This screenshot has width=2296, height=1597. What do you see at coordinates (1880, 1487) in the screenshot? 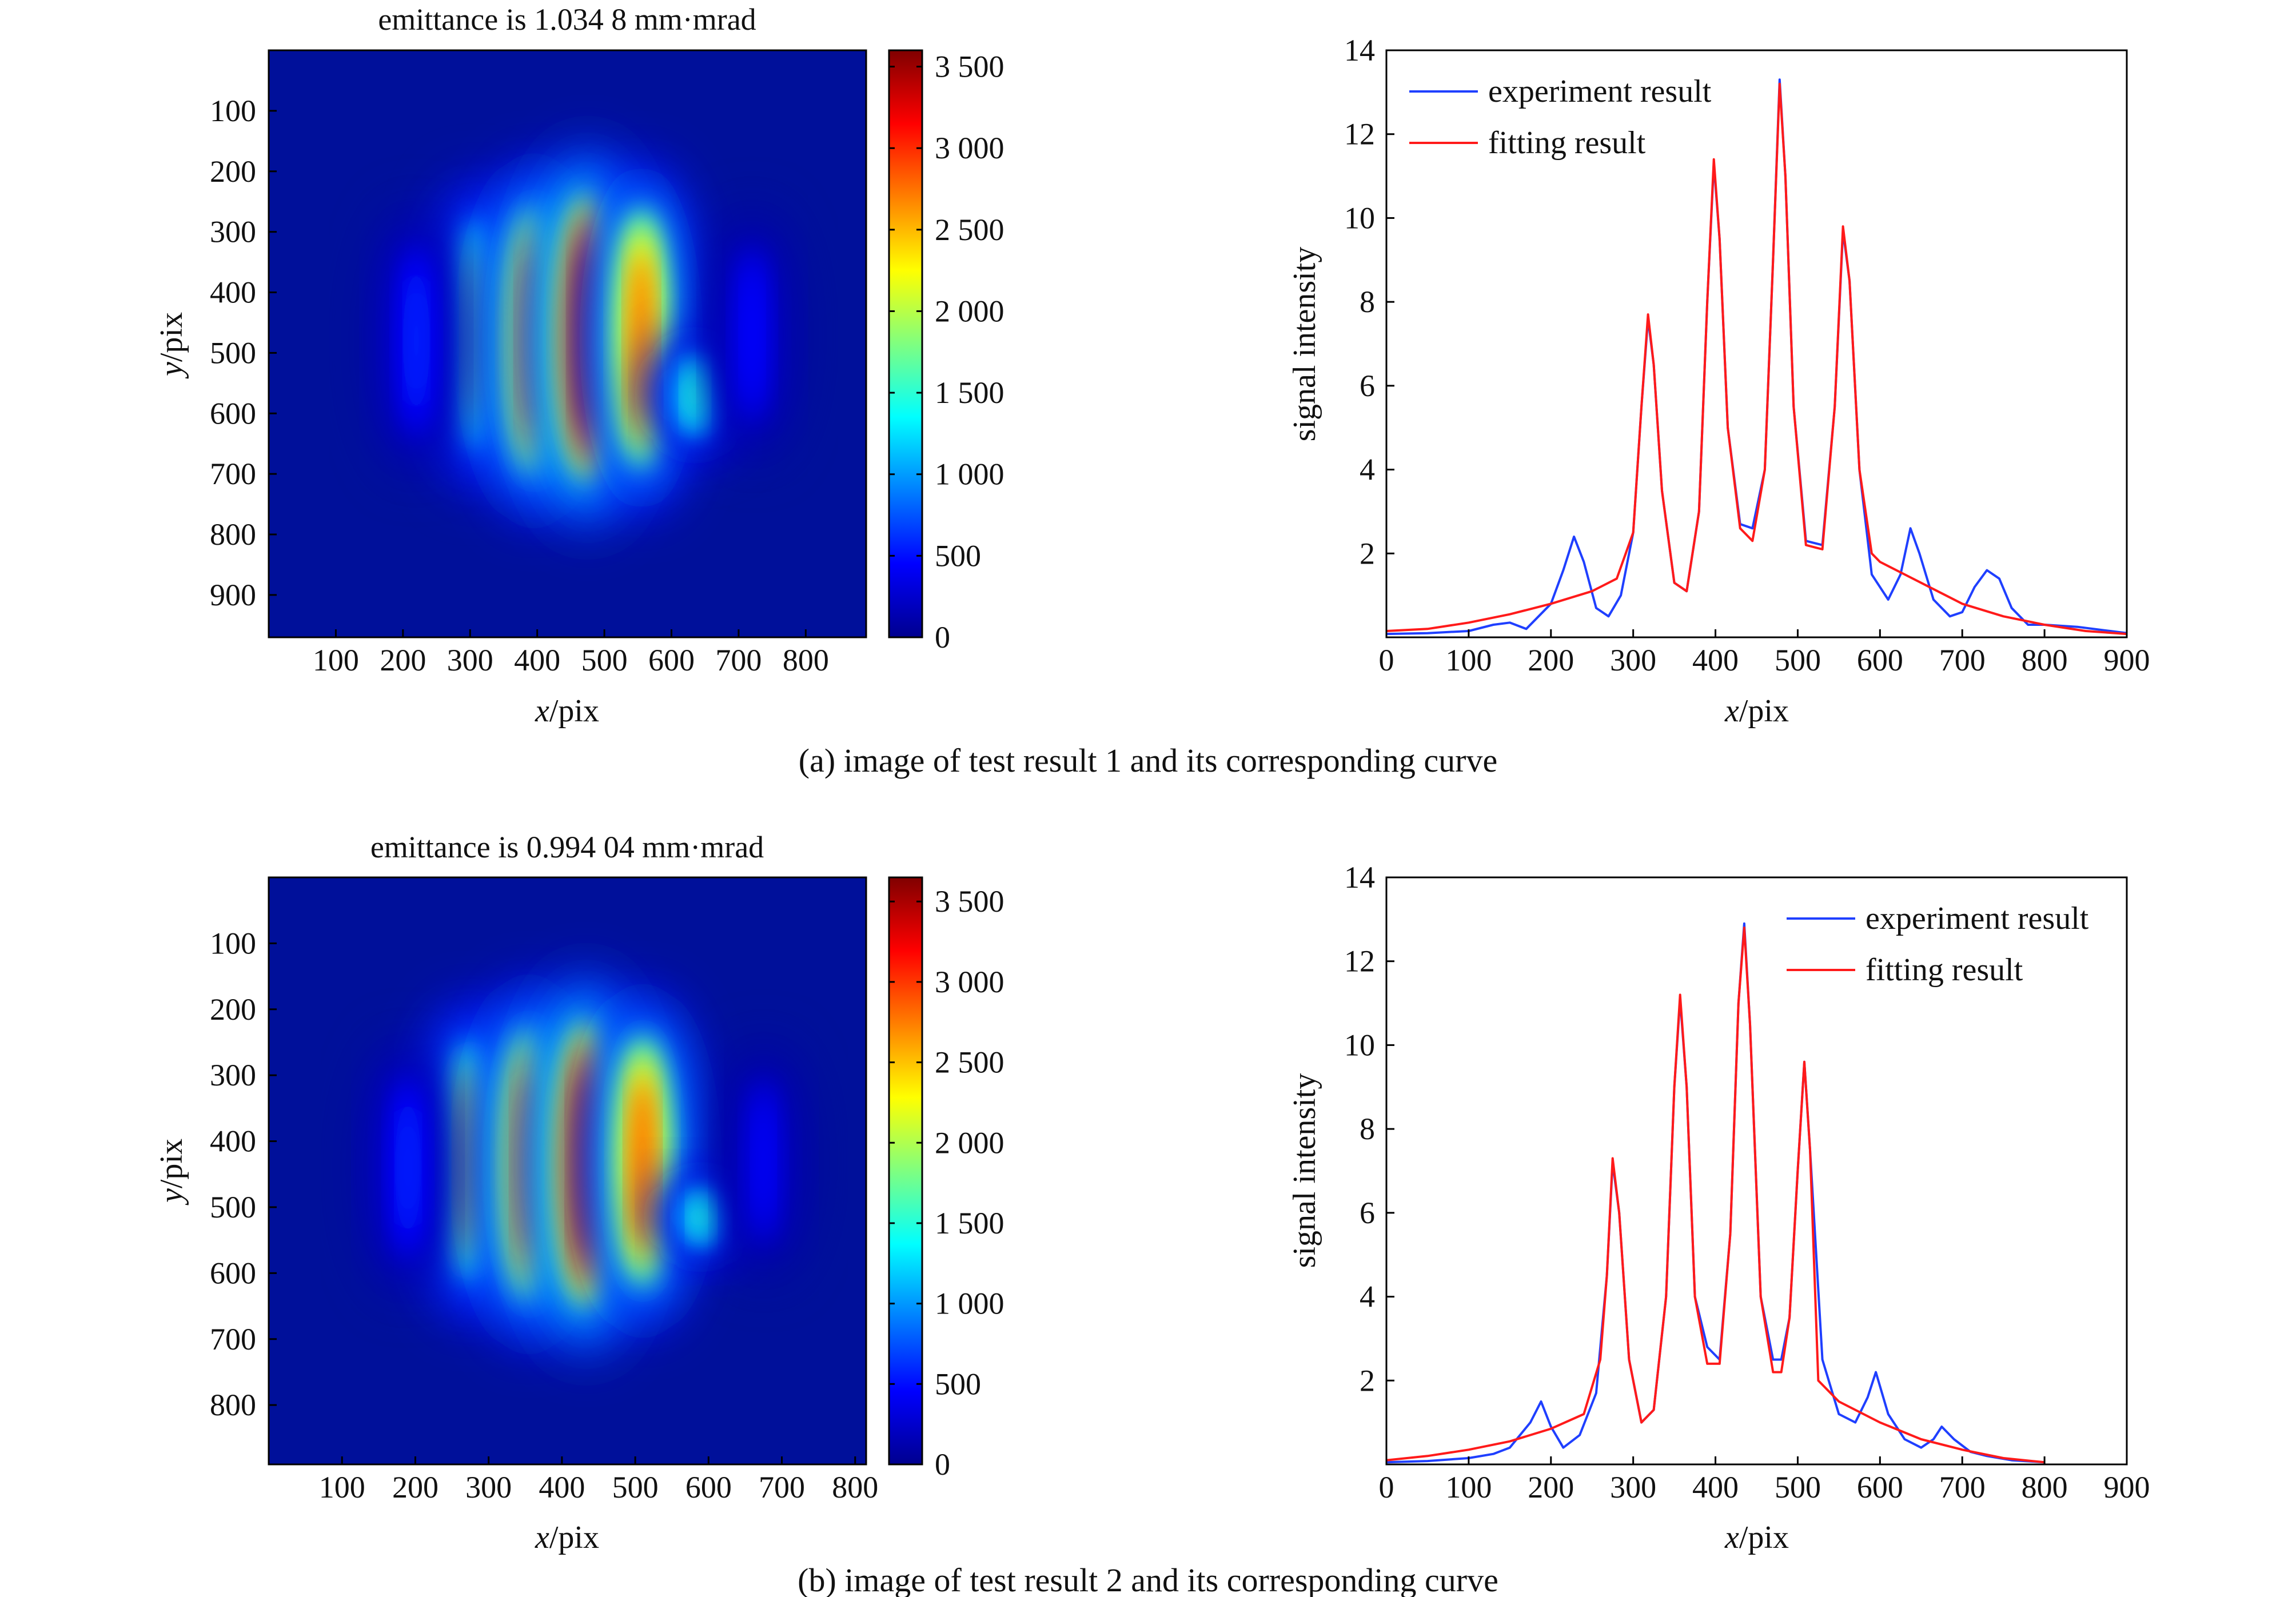
I see `plot-x-tick-label: 600` at bounding box center [1880, 1487].